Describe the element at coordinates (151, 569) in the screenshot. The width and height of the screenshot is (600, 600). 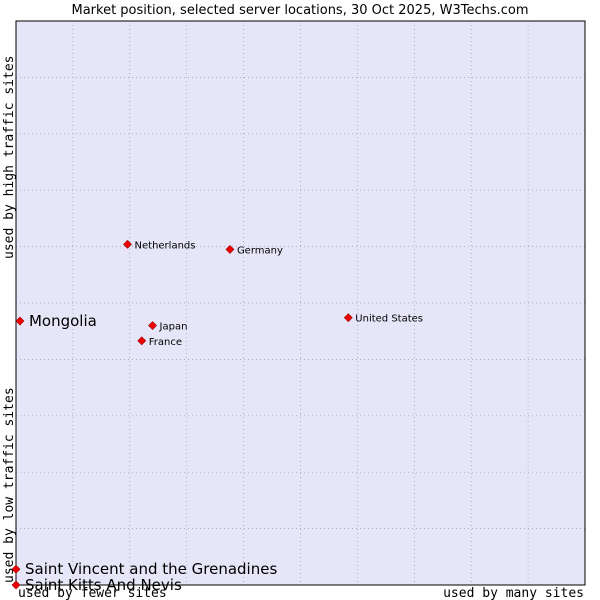
I see `point-label-saint-vincent-and-the-grenadines: Saint Vincent and the Grenadines` at that location.